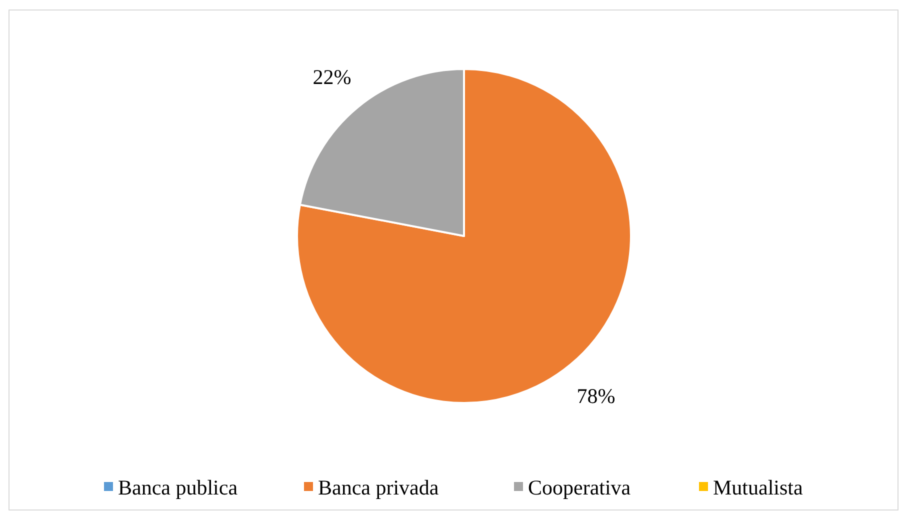 The height and width of the screenshot is (515, 908). I want to click on legend-label: Banca privada, so click(379, 487).